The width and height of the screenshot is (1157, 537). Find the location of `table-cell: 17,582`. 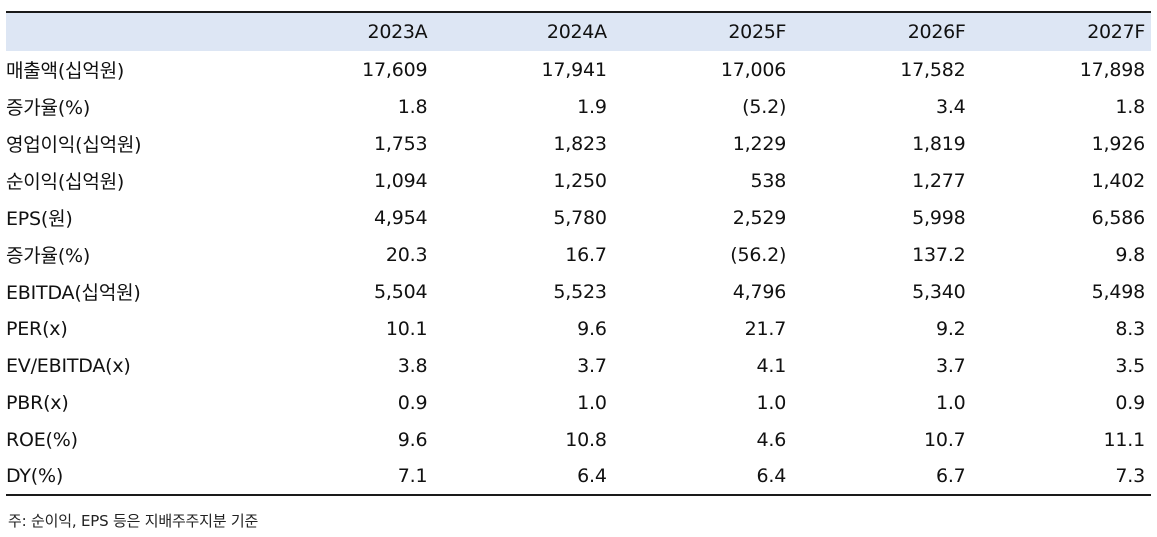

table-cell: 17,582 is located at coordinates (933, 69).